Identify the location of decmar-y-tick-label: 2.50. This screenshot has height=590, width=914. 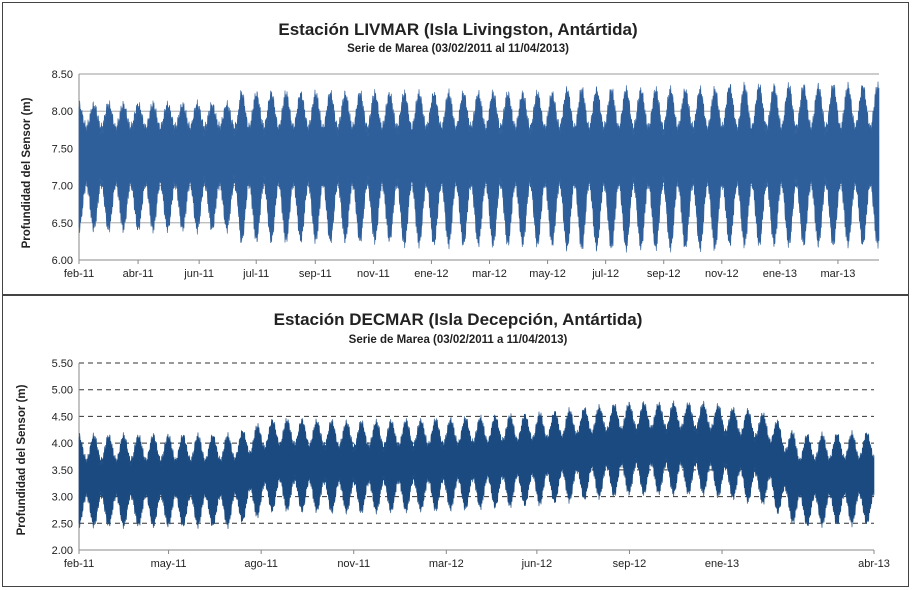
(62, 524).